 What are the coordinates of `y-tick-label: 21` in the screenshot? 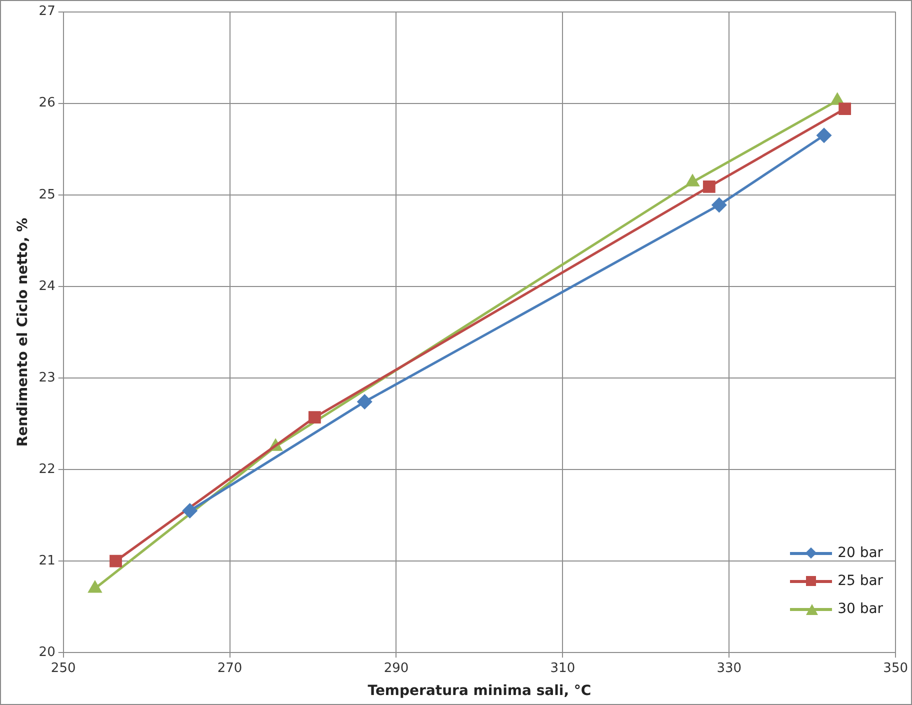 It's located at (47, 560).